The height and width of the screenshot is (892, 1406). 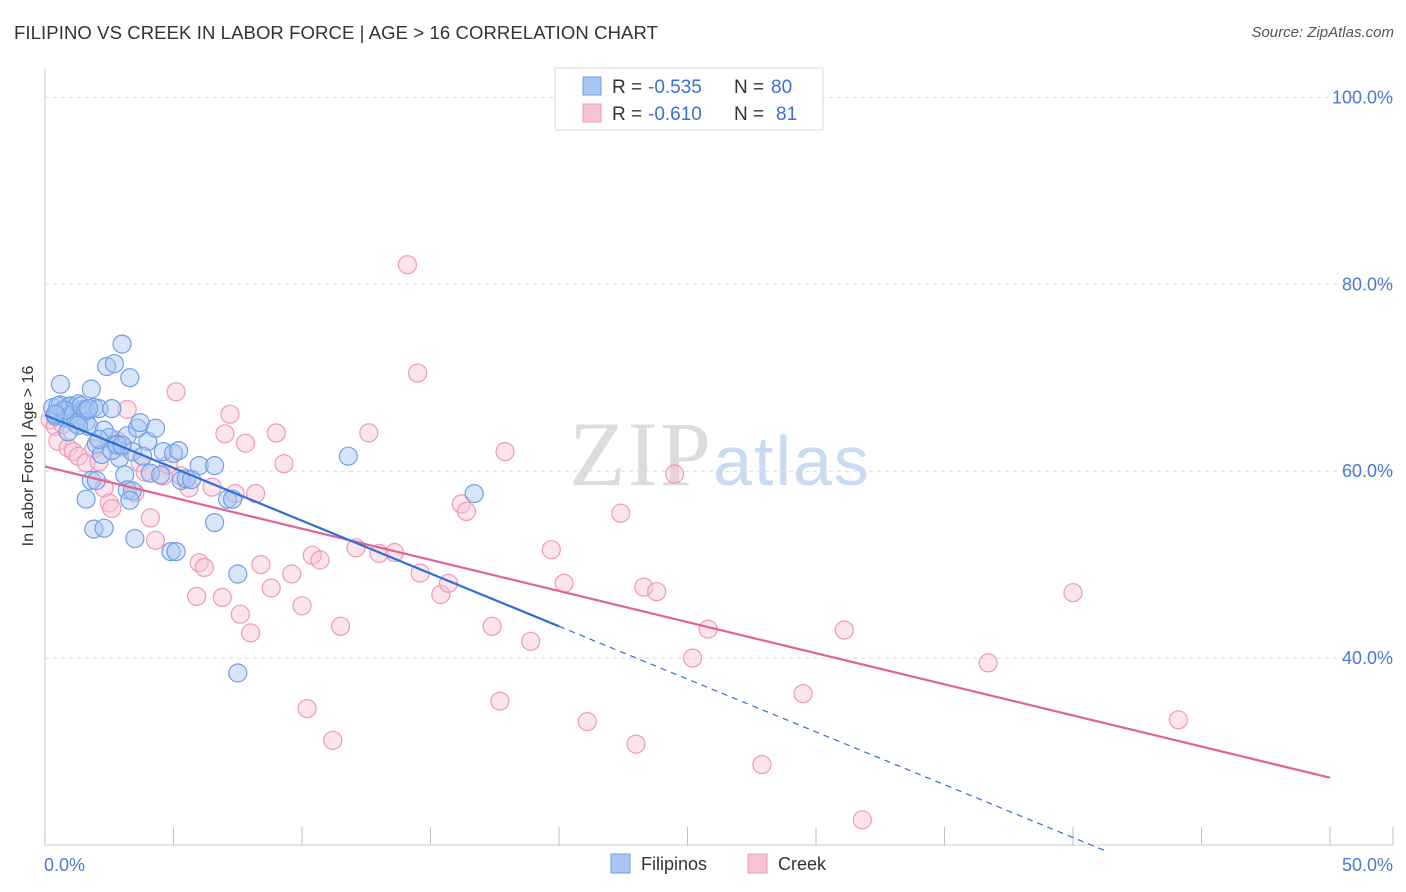 What do you see at coordinates (302, 521) in the screenshot?
I see `filipinos-trend-line` at bounding box center [302, 521].